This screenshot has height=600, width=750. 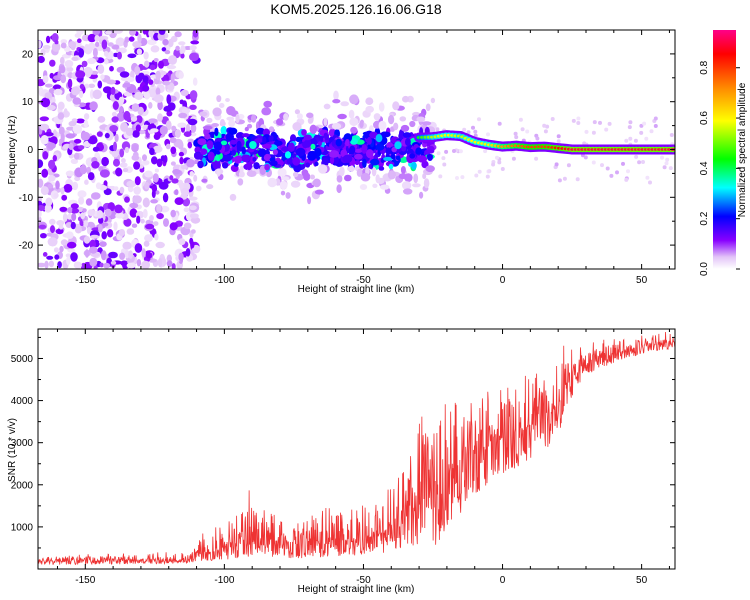 What do you see at coordinates (12, 150) in the screenshot?
I see `spectrogram-y-label: Frequency (Hz)` at bounding box center [12, 150].